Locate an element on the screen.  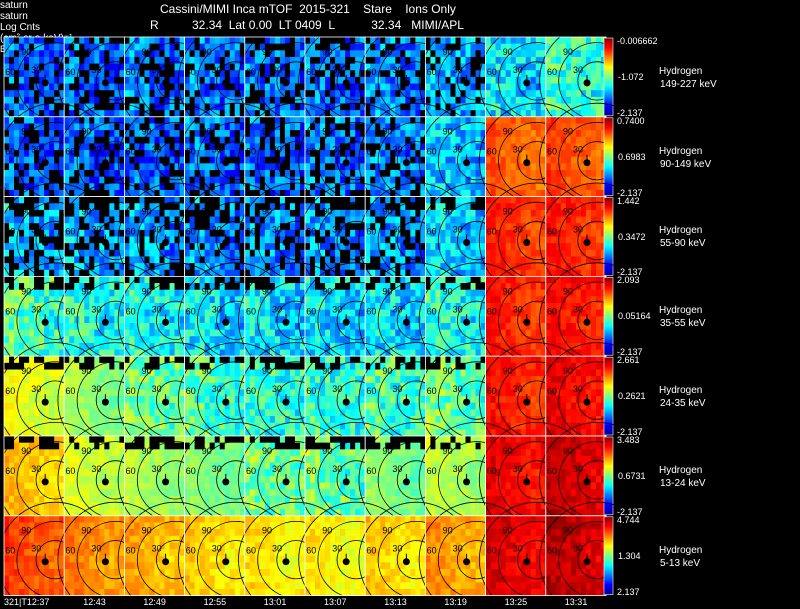
time-tick-label: 13:07 is located at coordinates (335, 602).